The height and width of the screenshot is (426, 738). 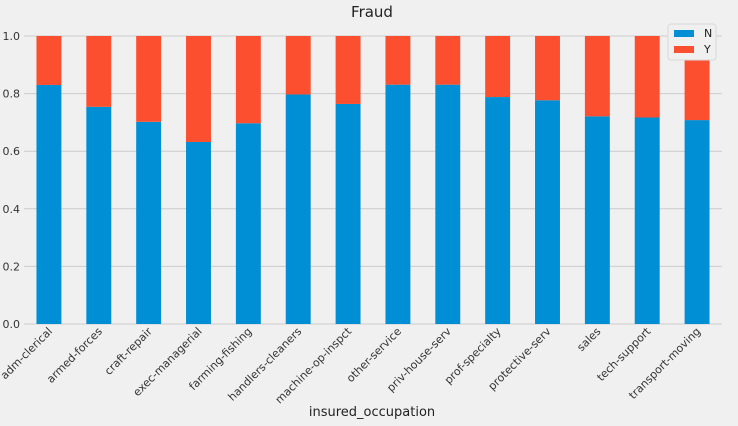 What do you see at coordinates (12, 180) in the screenshot?
I see `y-tick-layer: 0.0 0.2 0.4 0.6 0.8 1.0` at bounding box center [12, 180].